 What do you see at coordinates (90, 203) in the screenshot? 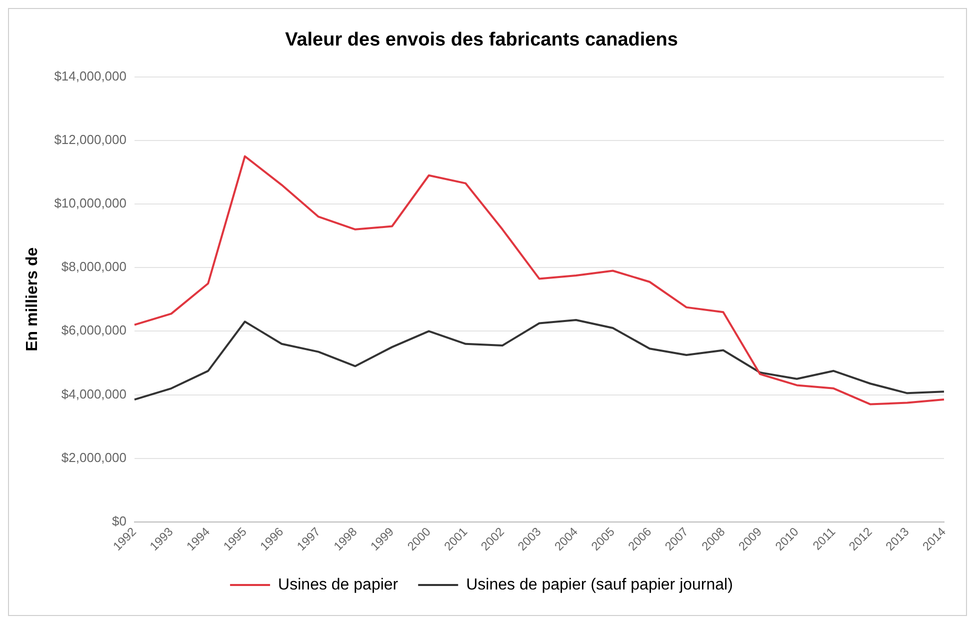
I see `y-tick-label: $10,000,000` at bounding box center [90, 203].